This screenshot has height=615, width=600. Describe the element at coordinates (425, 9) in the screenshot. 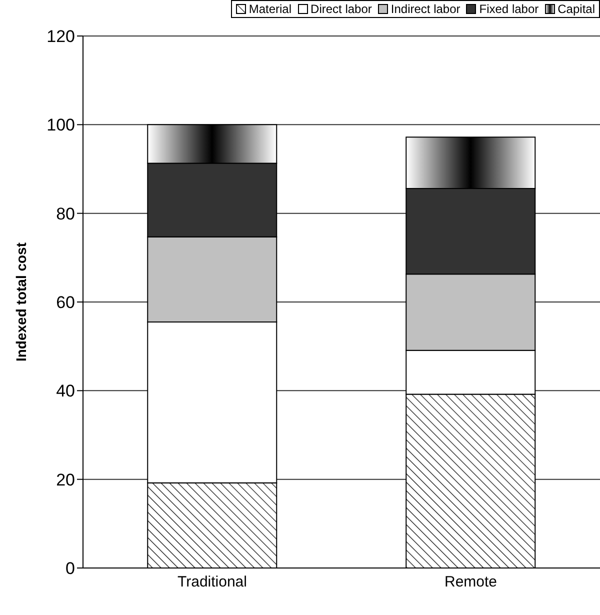

I see `legend-label: Indirect labor` at that location.